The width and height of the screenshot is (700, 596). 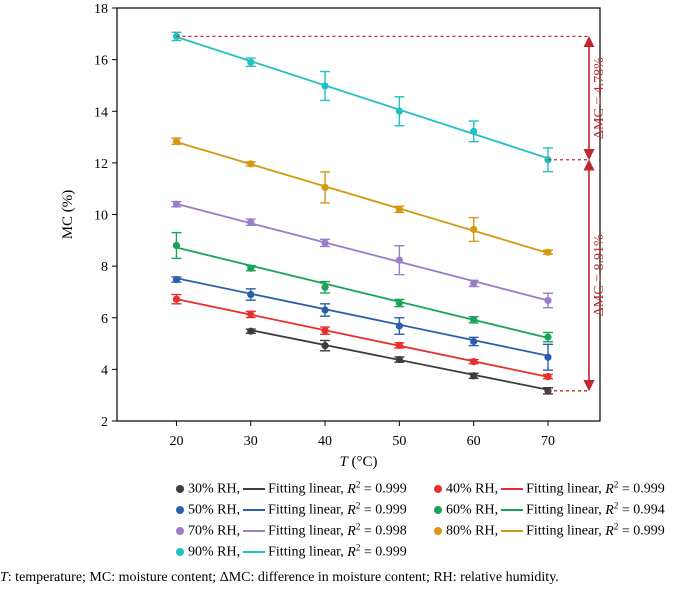 I want to click on legend-item: 30% RH, Fitting linear, R2 = 0.999, so click(x=305, y=487).